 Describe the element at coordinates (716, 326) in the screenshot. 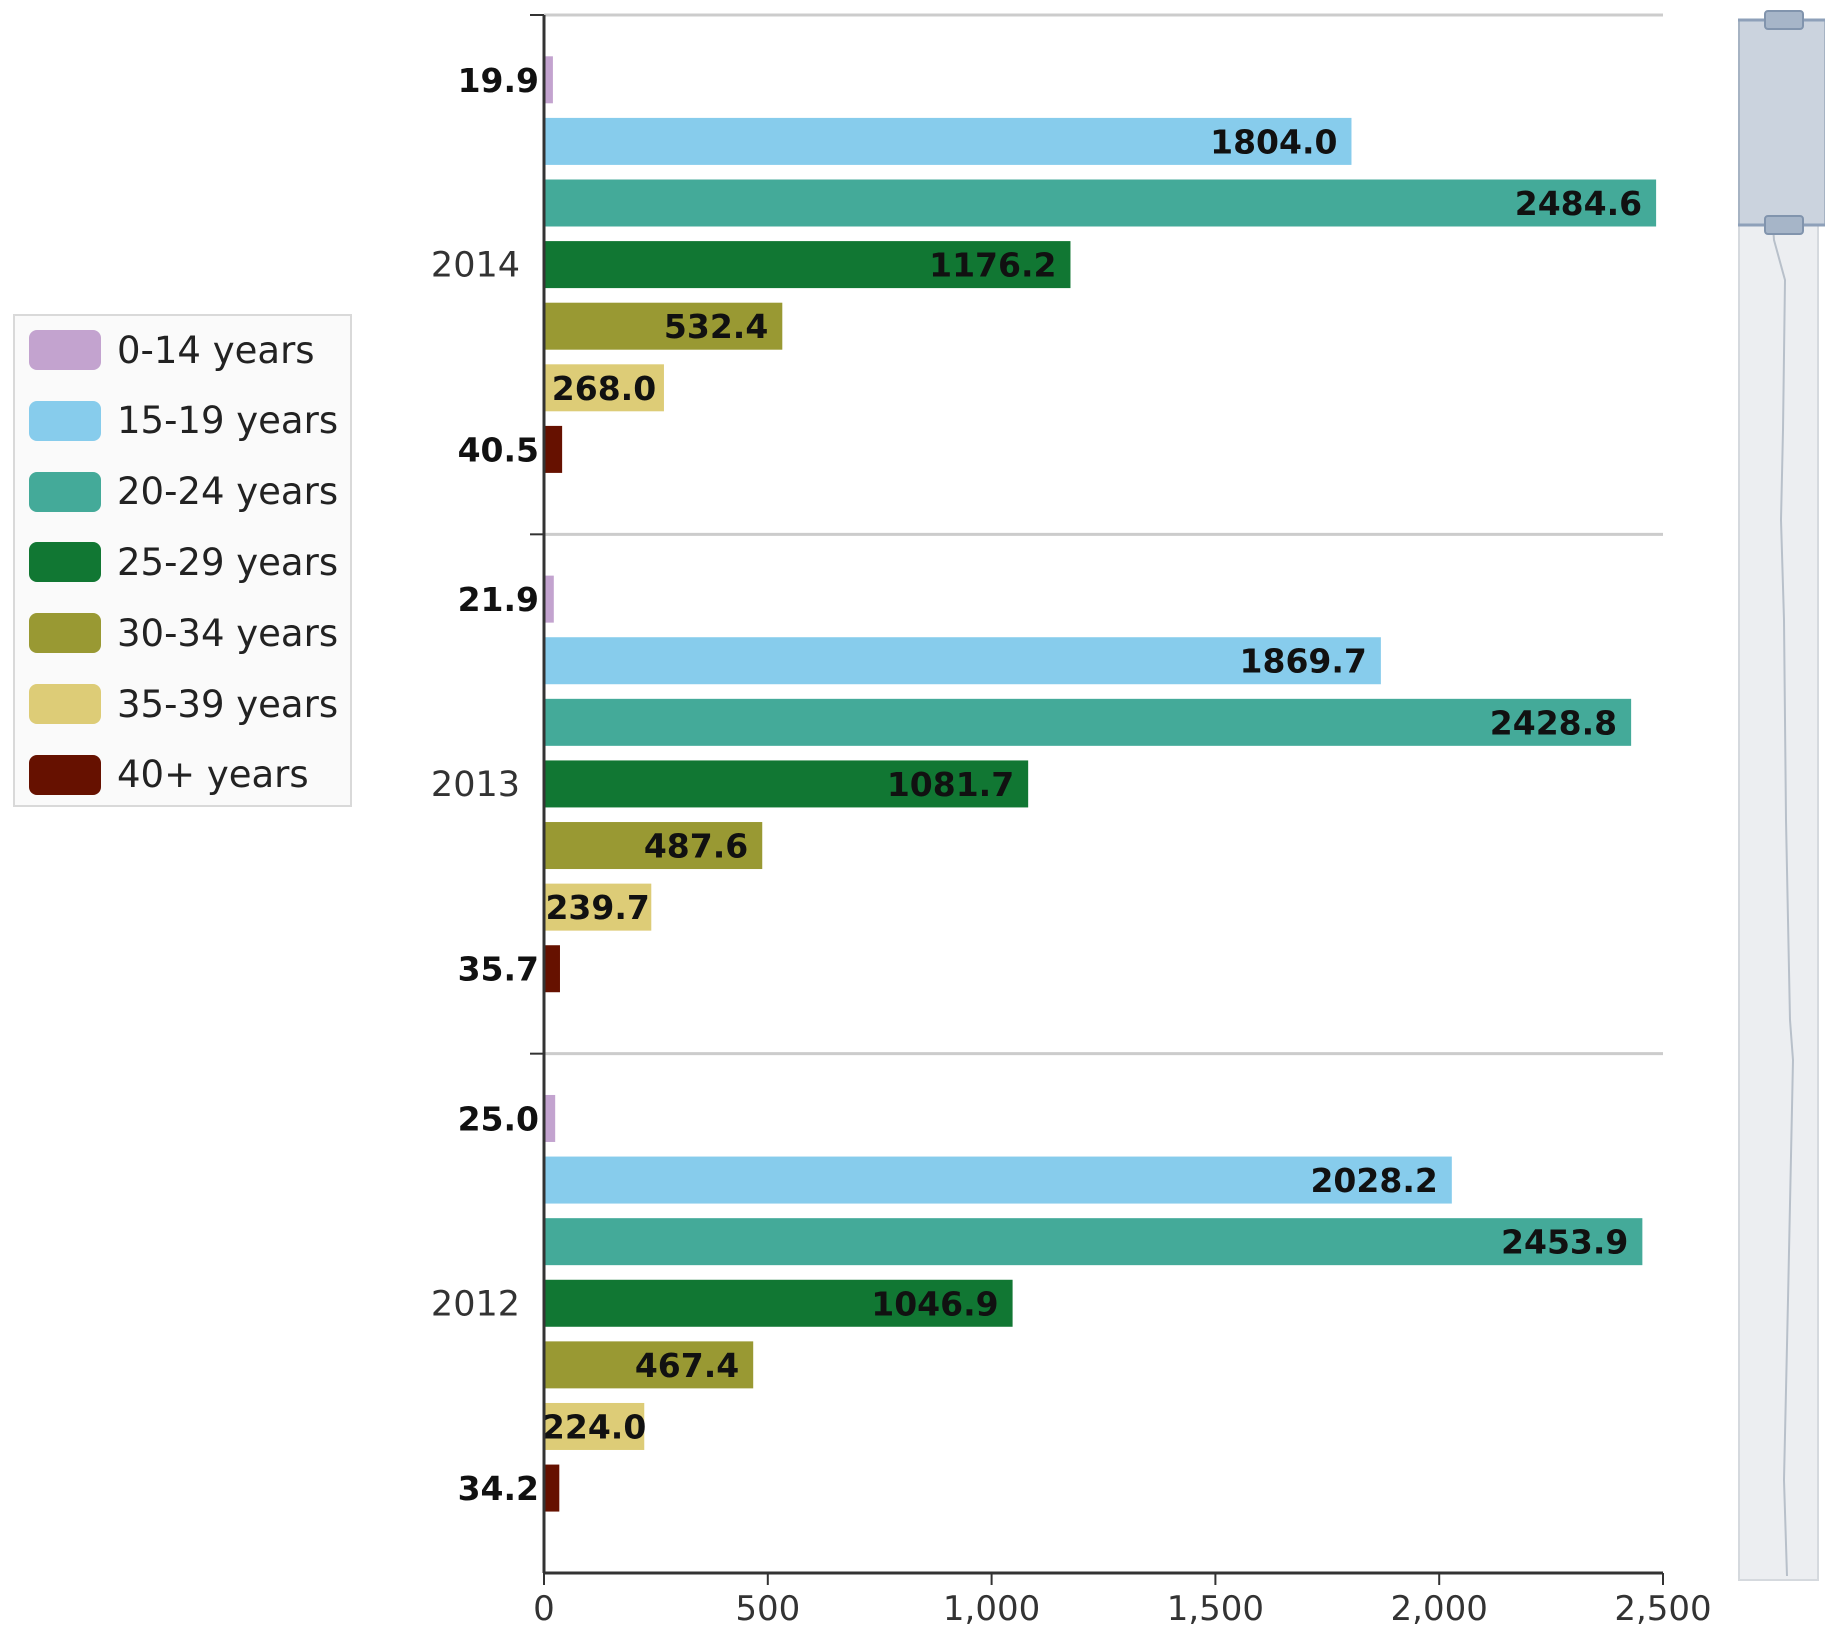

I see `data-label: 532.4` at that location.